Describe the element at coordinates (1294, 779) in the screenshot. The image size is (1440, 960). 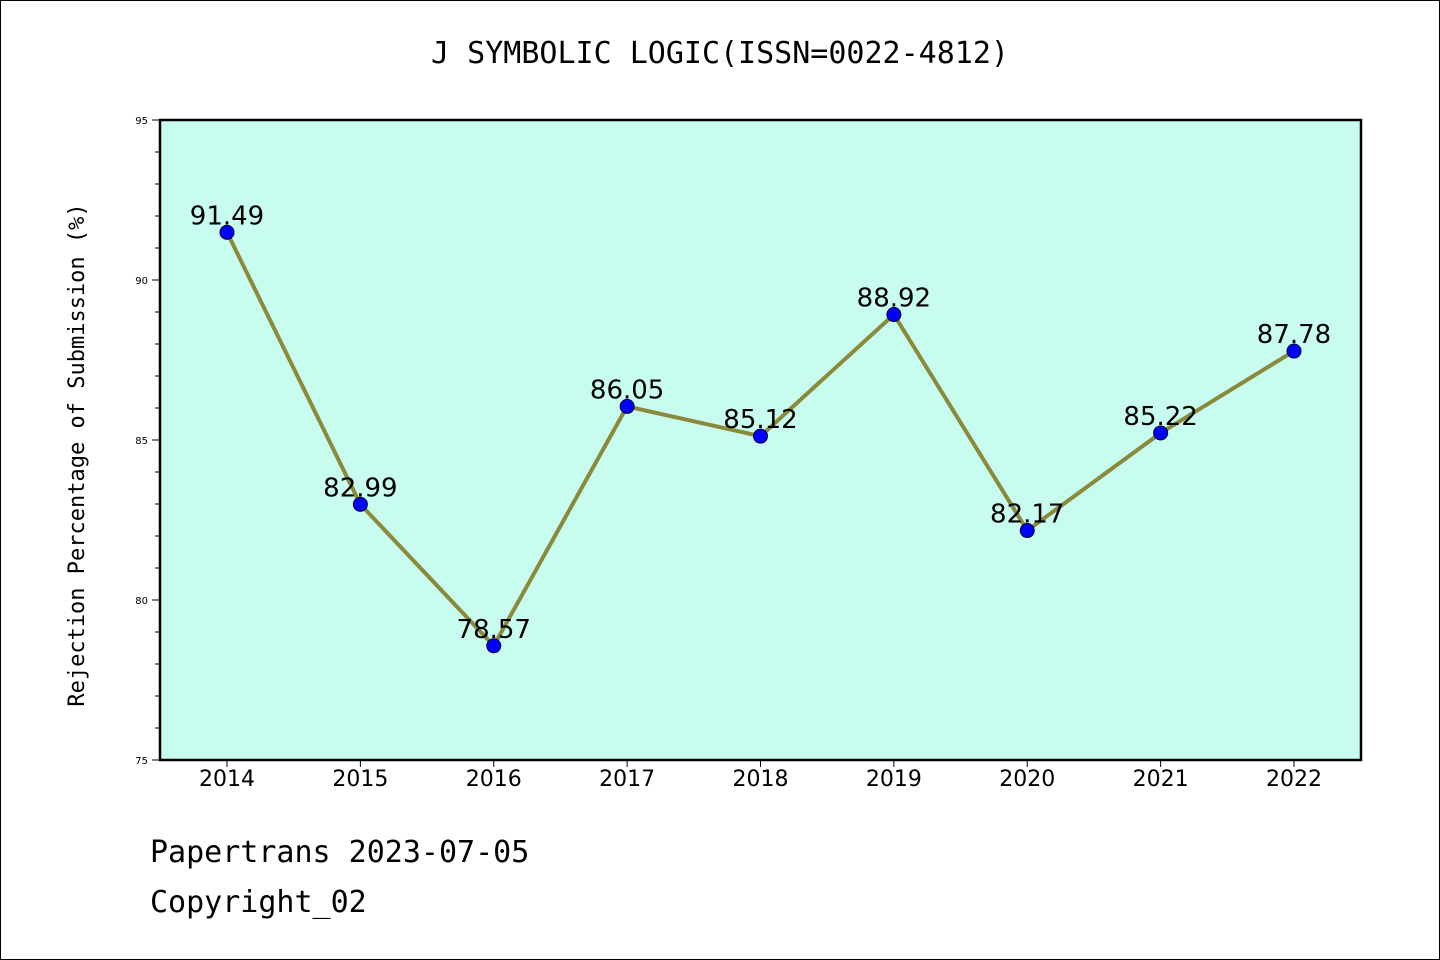
I see `x-tick-label: 2022` at that location.